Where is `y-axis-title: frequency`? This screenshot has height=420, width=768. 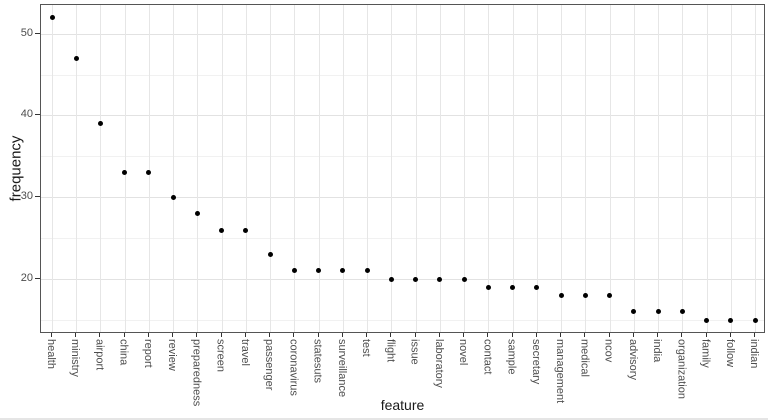 y-axis-title: frequency is located at coordinates (16, 168).